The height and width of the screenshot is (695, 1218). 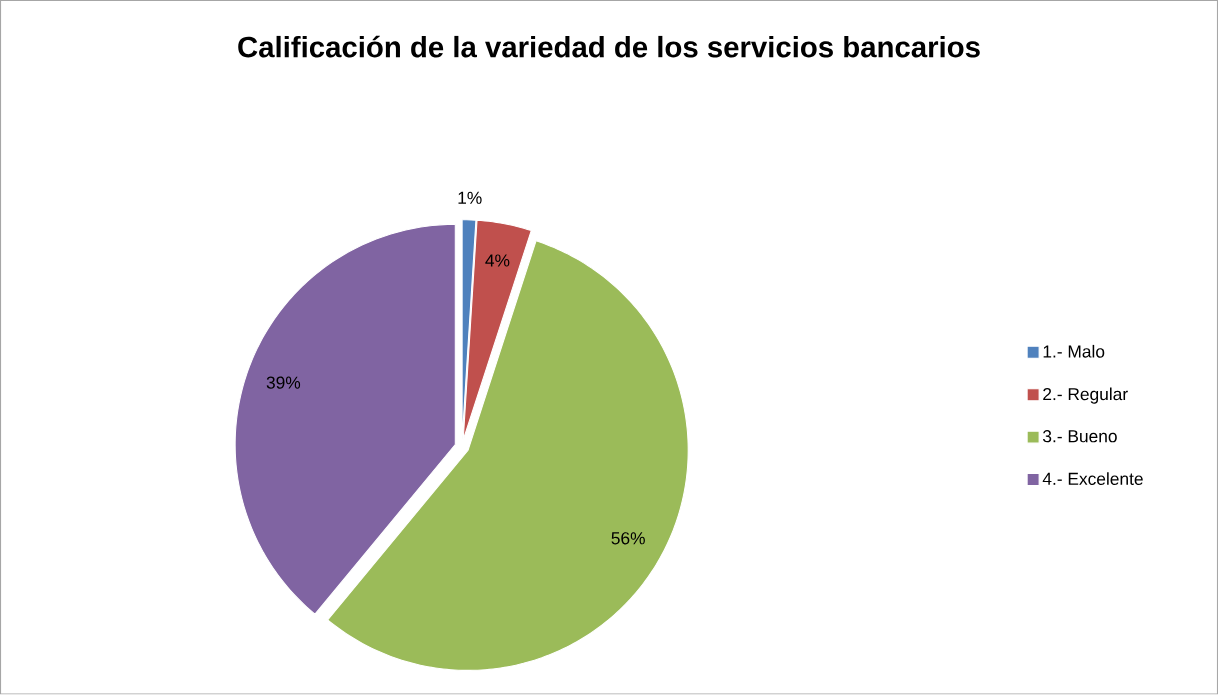 What do you see at coordinates (1085, 395) in the screenshot?
I see `legend-label: 2.- Regular` at bounding box center [1085, 395].